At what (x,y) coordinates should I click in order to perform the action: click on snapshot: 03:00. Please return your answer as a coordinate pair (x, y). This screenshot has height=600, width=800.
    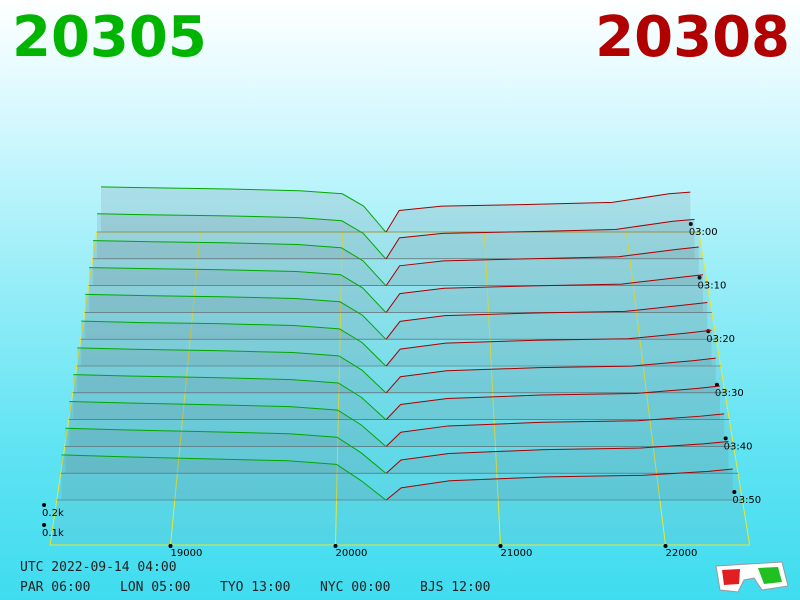
    Looking at the image, I should click on (407, 212).